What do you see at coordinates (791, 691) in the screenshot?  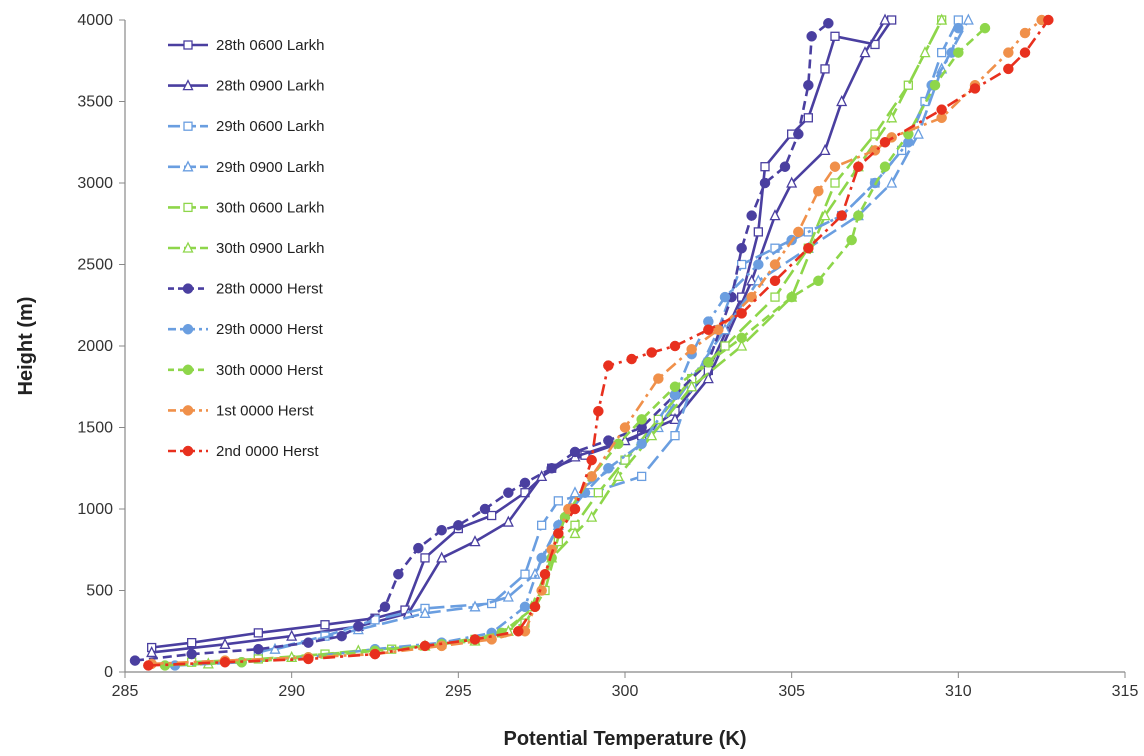 I see `x-tick-label: 305` at bounding box center [791, 691].